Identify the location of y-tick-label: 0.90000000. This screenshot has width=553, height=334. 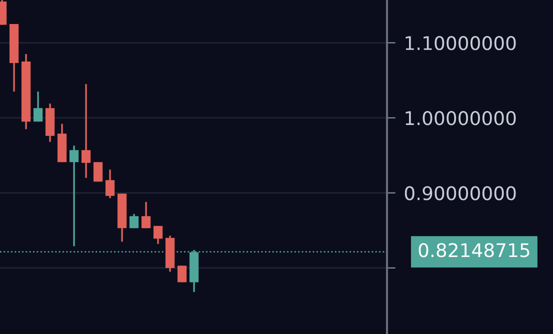
(460, 193).